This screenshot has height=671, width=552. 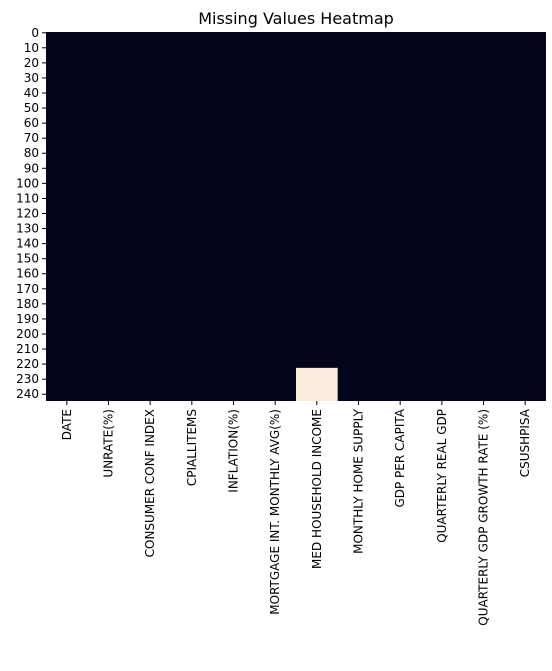 What do you see at coordinates (296, 18) in the screenshot?
I see `chart-title: Missing Values Heatmap` at bounding box center [296, 18].